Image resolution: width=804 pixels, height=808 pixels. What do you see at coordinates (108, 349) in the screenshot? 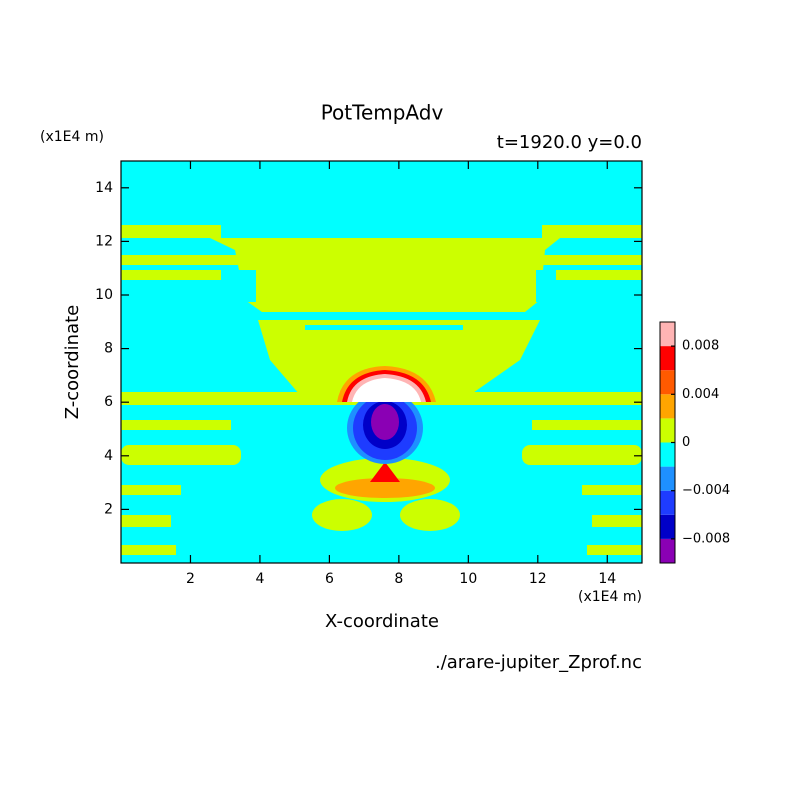
I see `y-tick-label: 8` at bounding box center [108, 349].